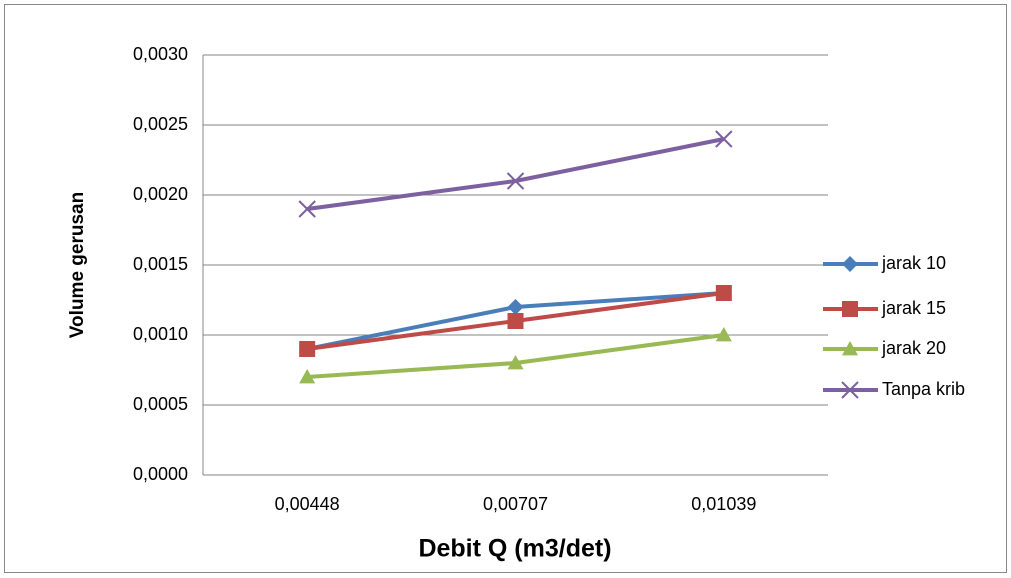  What do you see at coordinates (160, 264) in the screenshot?
I see `y-tick-label: 0,0015` at bounding box center [160, 264].